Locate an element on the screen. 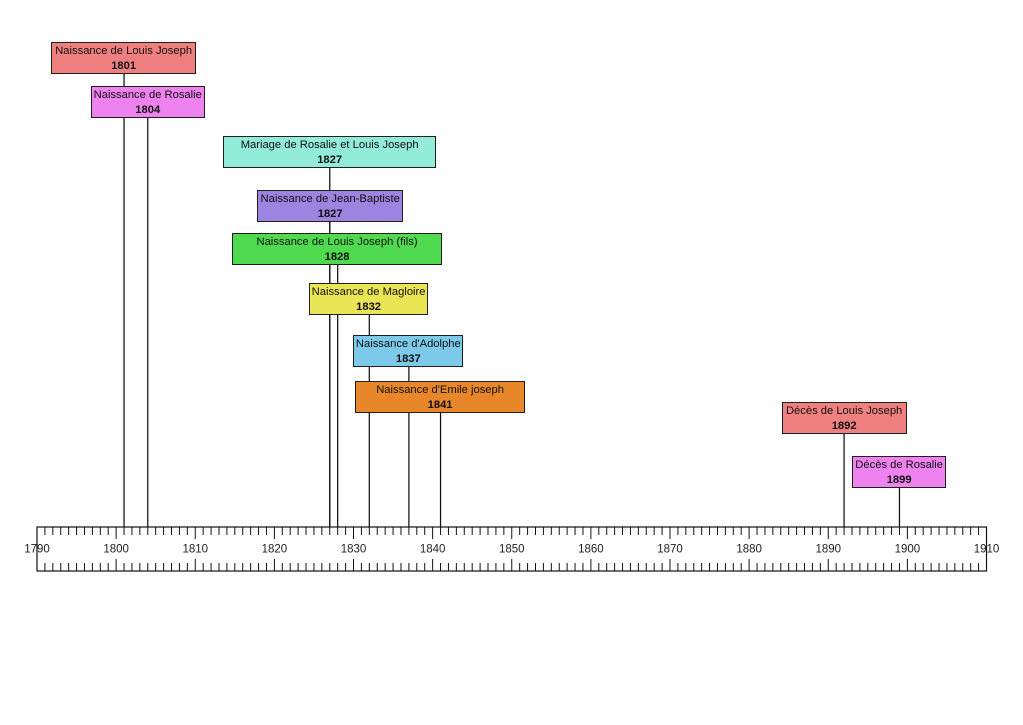 The height and width of the screenshot is (725, 1023). svg-text: 1790 is located at coordinates (37, 550).